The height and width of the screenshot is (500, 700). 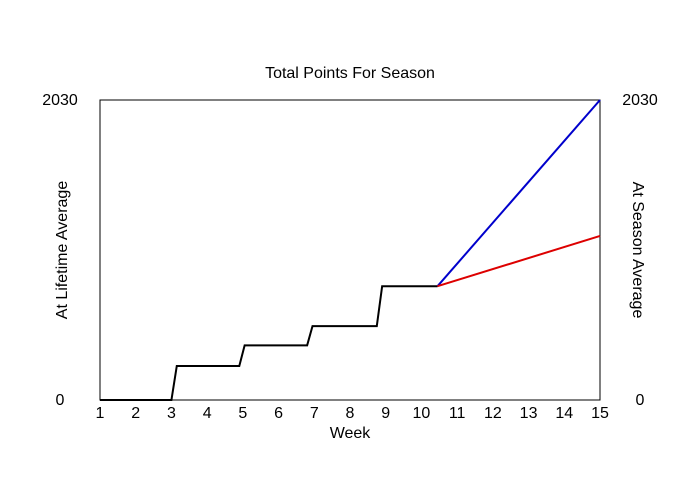 What do you see at coordinates (637, 250) in the screenshot?
I see `y-axis-label-right: At Season Average` at bounding box center [637, 250].